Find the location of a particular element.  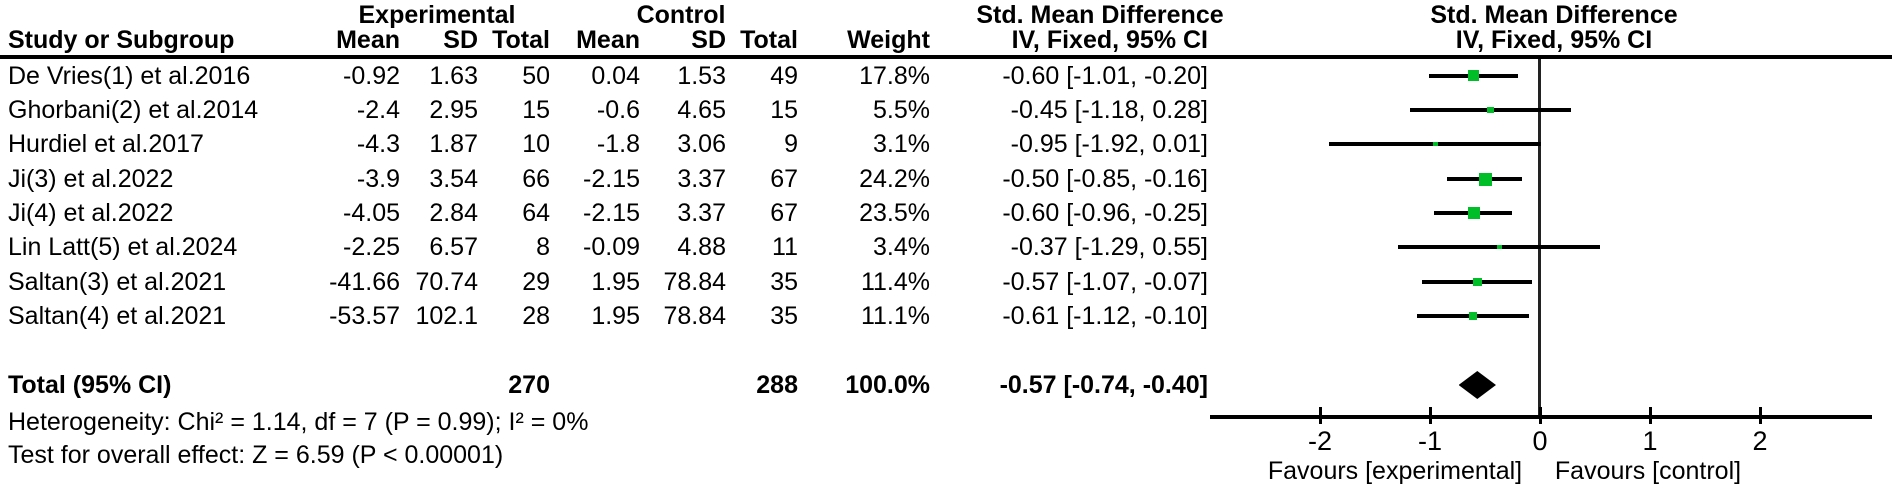

weight: 24.2% is located at coordinates (894, 179).